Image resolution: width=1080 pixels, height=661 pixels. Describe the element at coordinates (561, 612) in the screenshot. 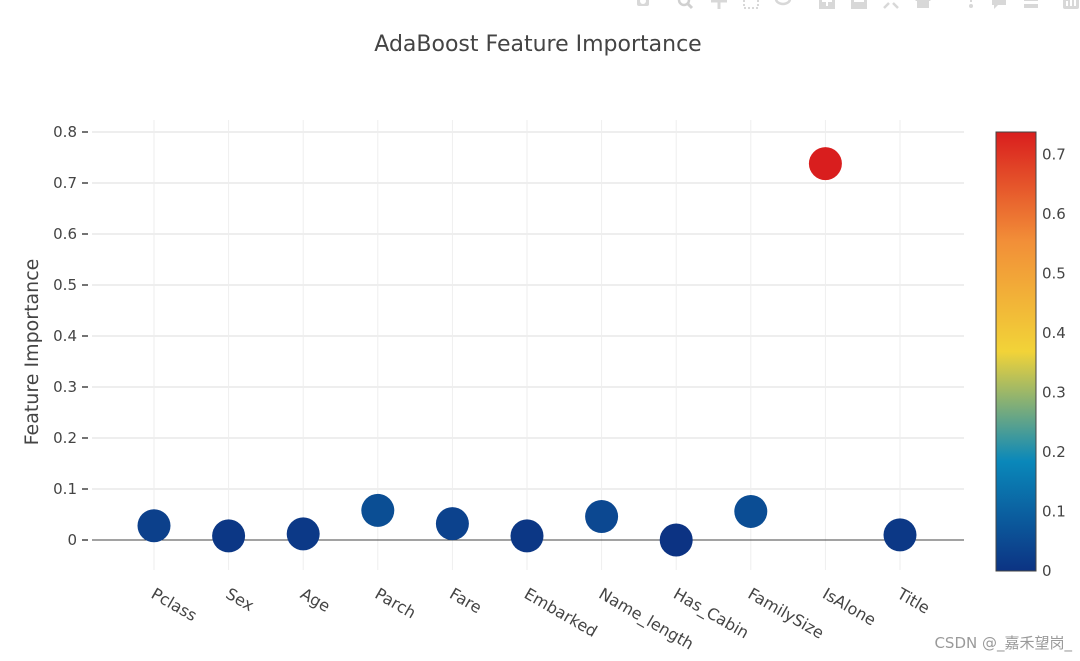

I see `x-tick-label: Embarked` at that location.